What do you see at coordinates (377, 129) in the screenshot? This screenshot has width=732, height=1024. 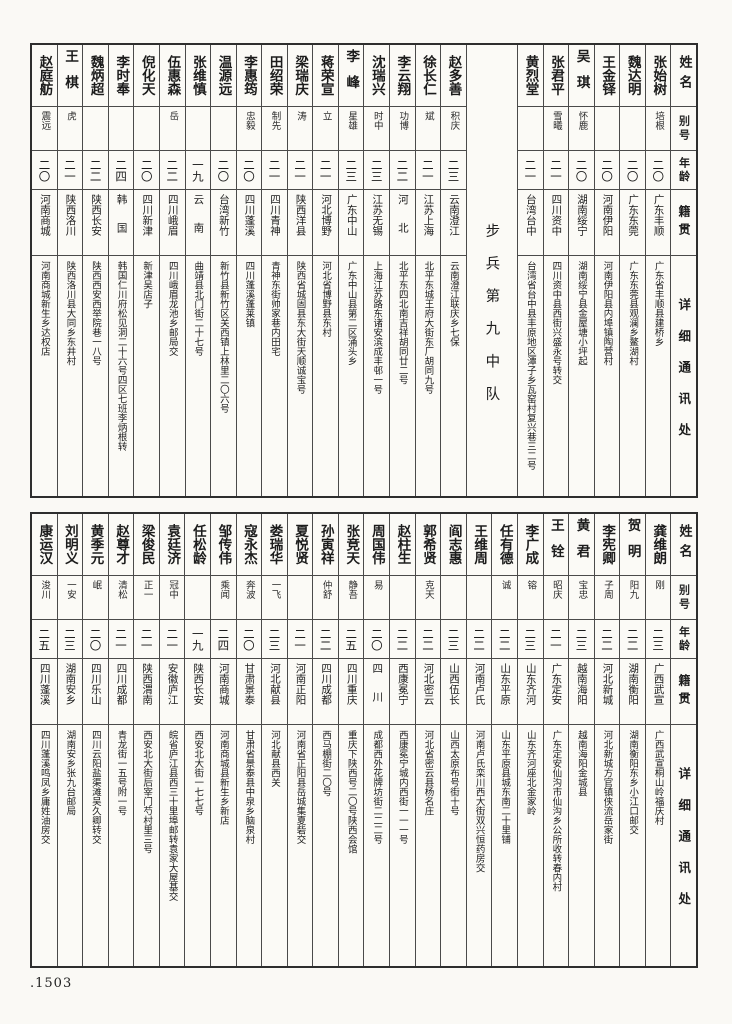 I see `entry-alias: 时中` at bounding box center [377, 129].